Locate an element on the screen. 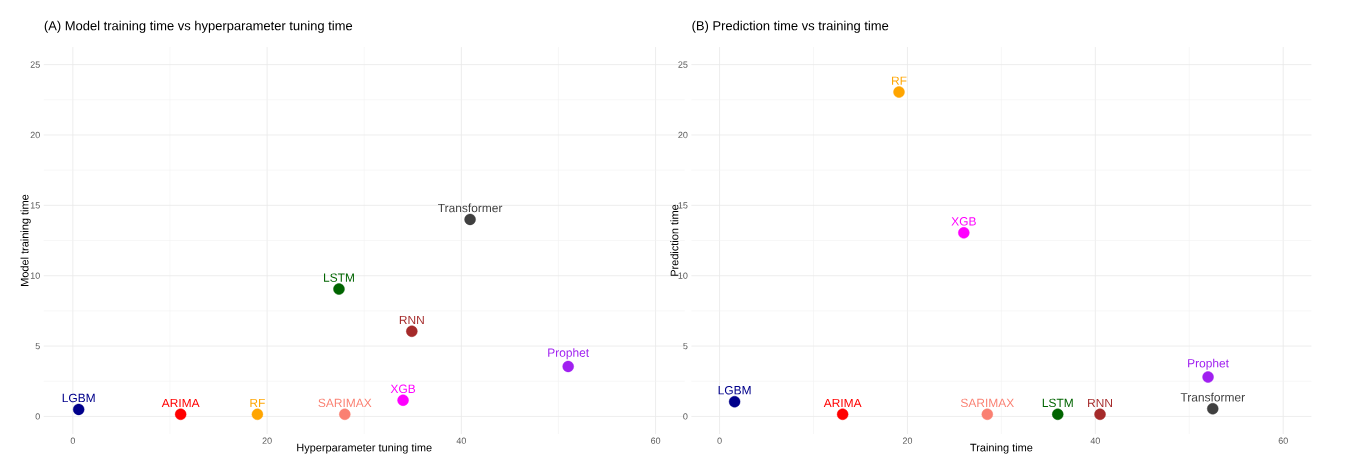 This screenshot has height=465, width=1362. x-axis-title: Hyperparameter tuning time is located at coordinates (364, 448).